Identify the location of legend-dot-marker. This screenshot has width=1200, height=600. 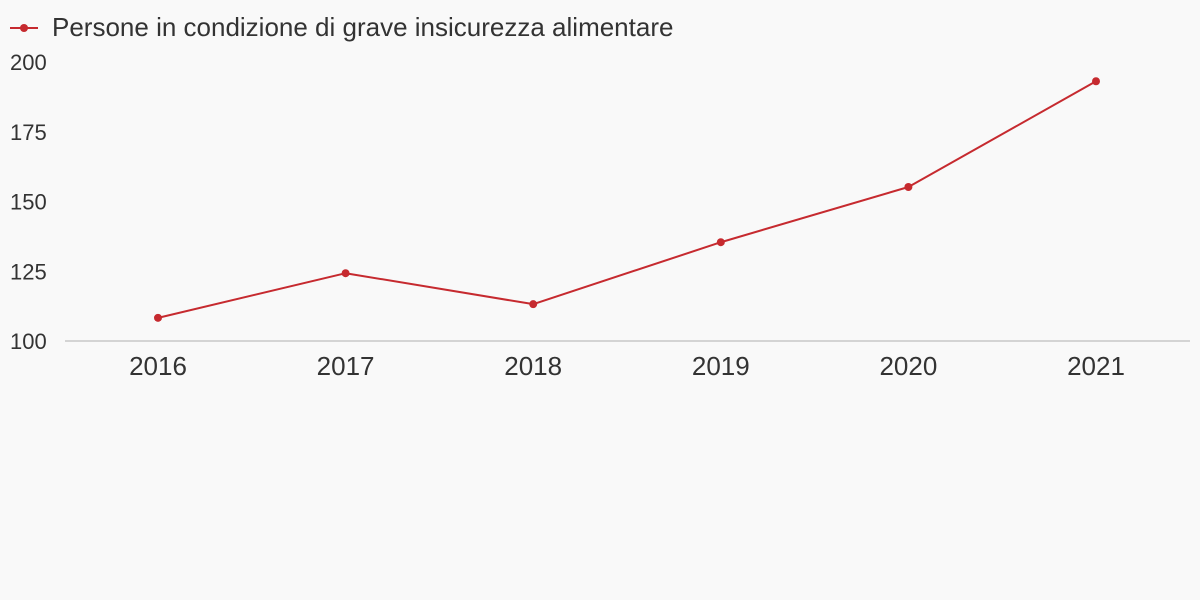
(24, 28).